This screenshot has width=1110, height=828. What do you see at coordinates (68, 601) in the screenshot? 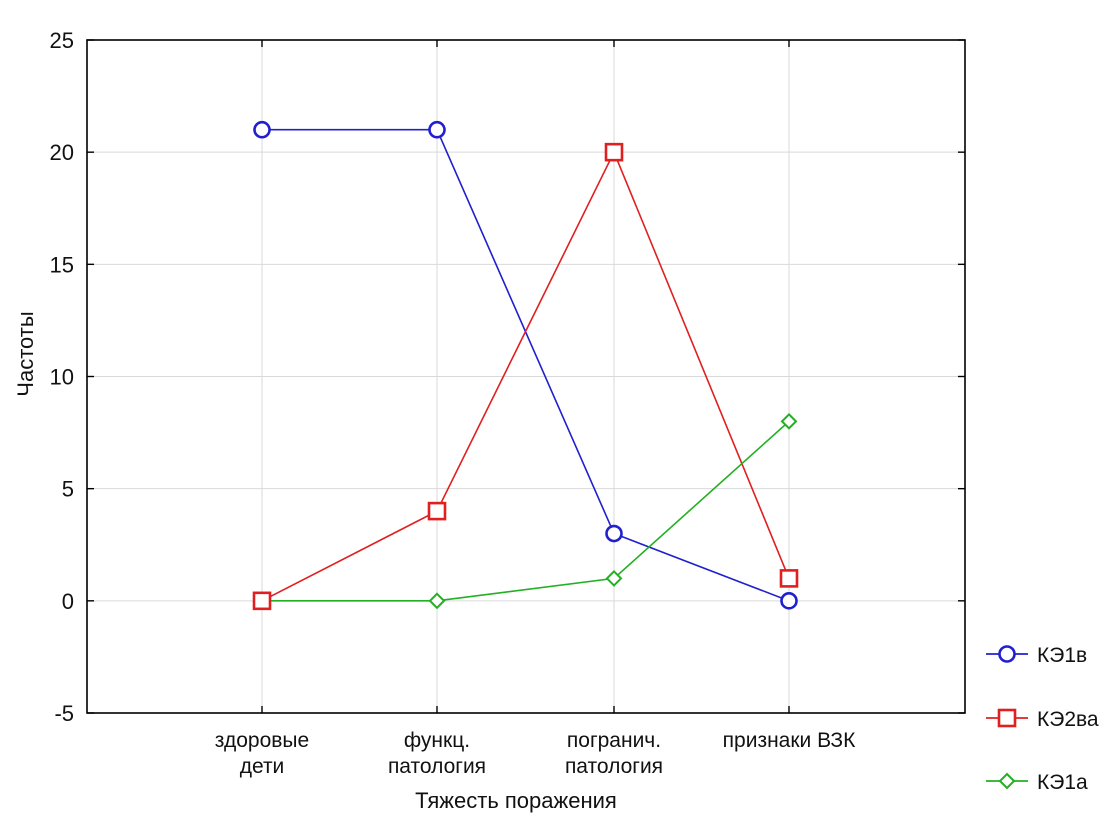
I see `y-tick-label: 0` at bounding box center [68, 601].